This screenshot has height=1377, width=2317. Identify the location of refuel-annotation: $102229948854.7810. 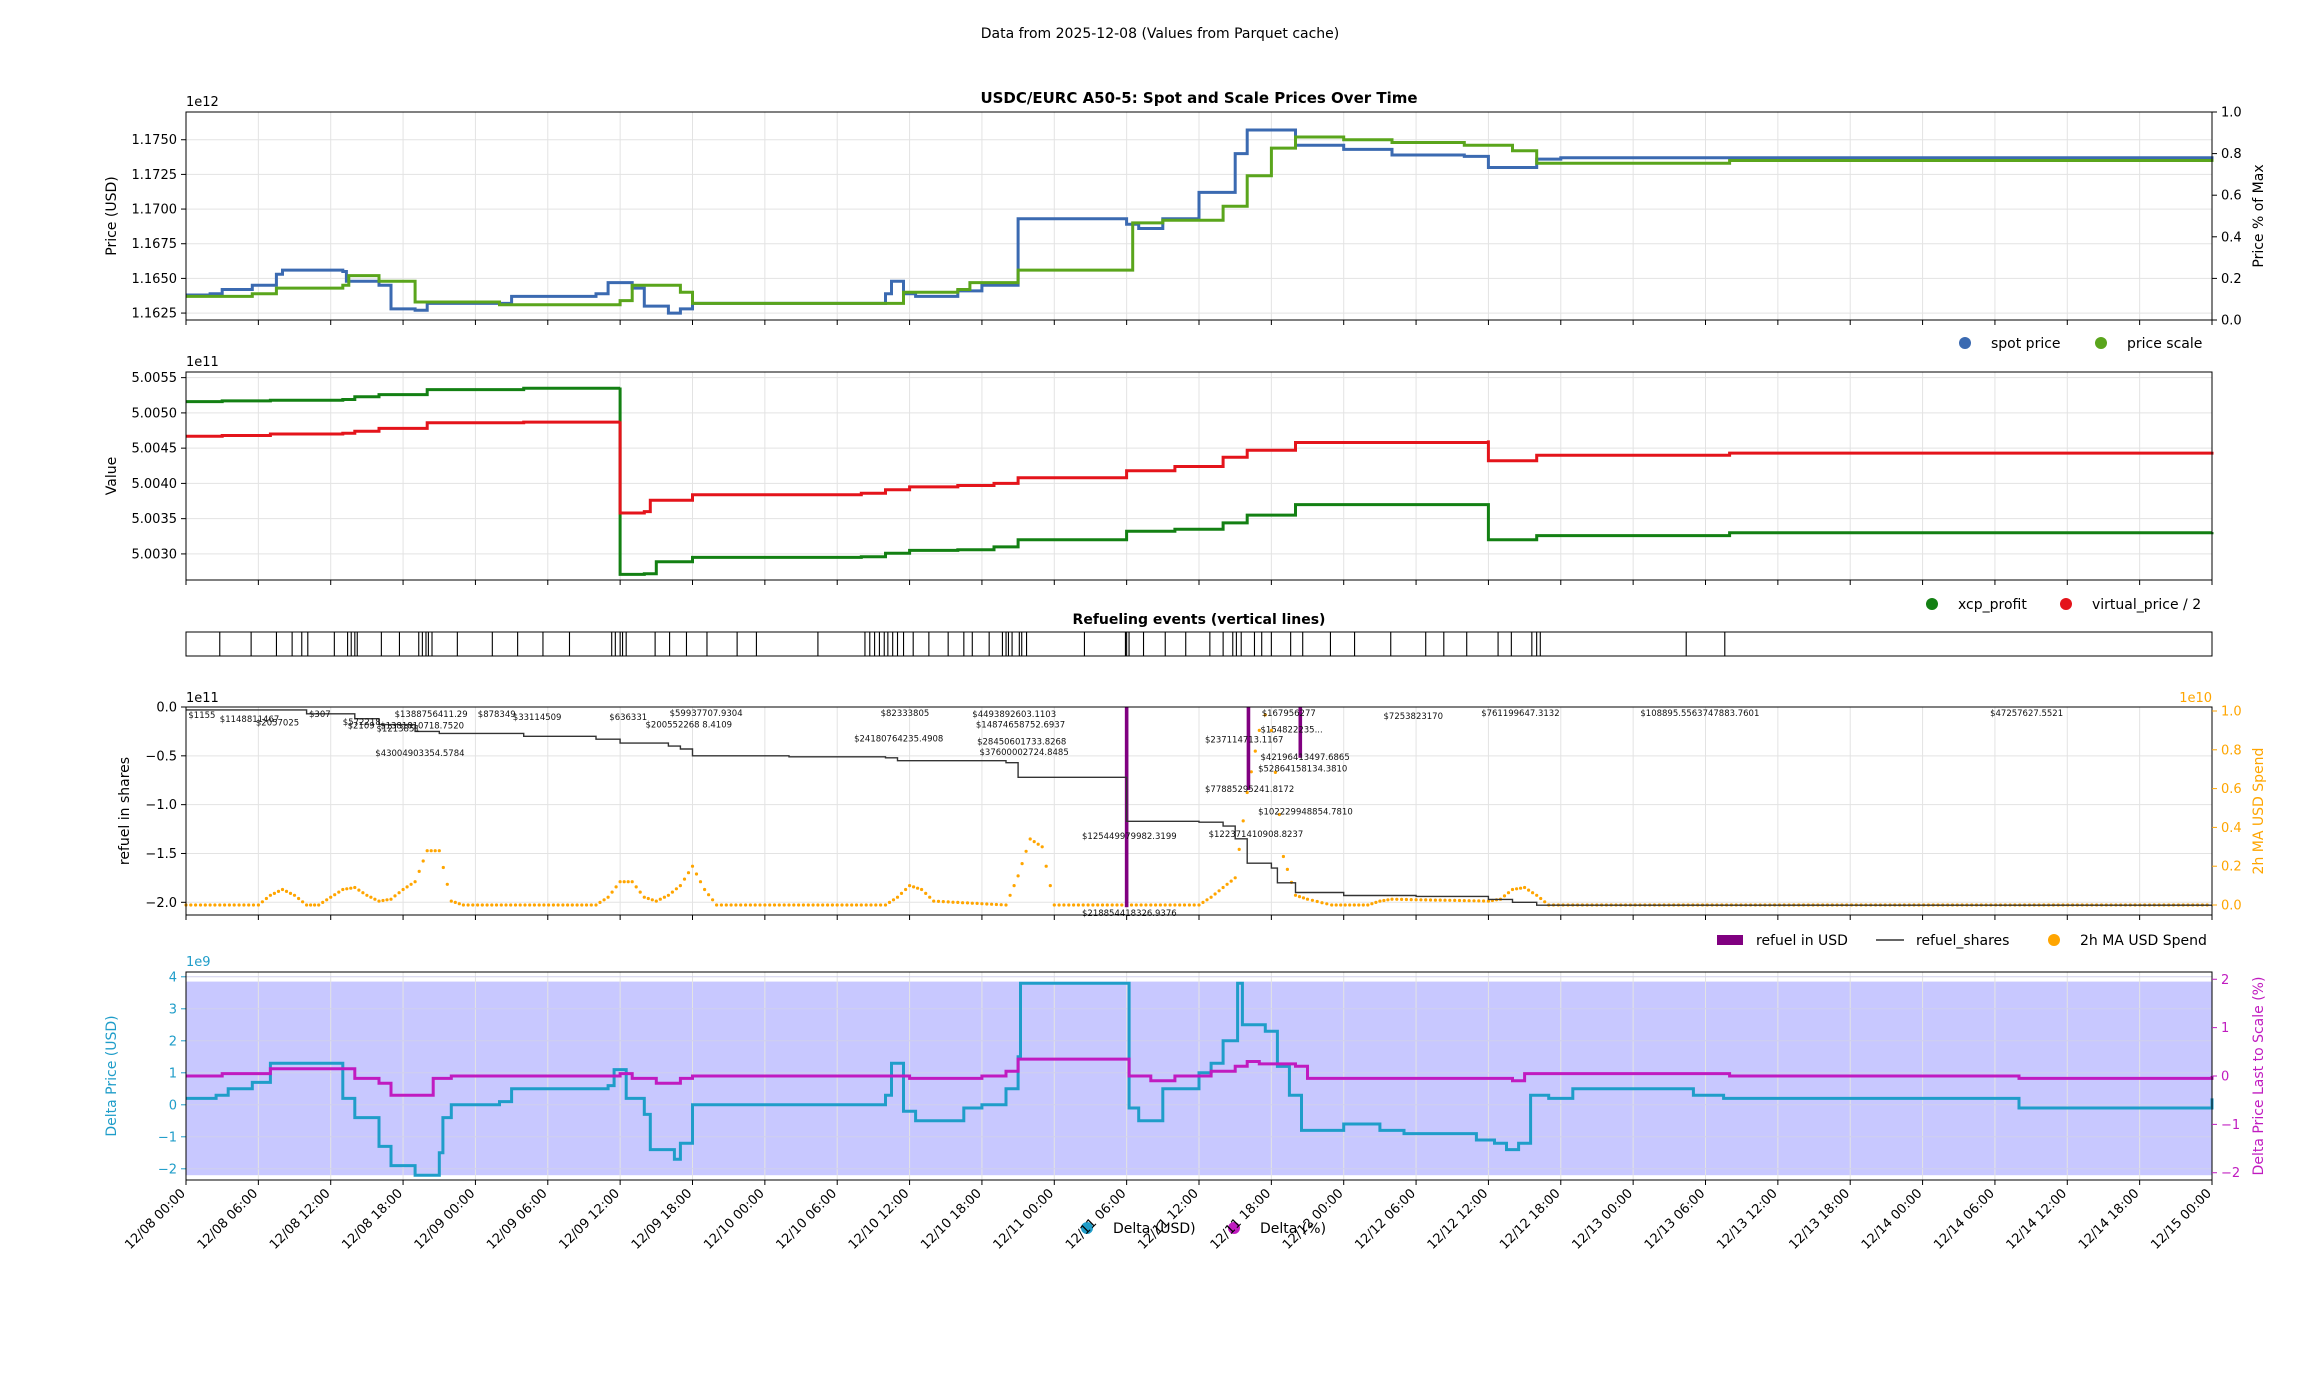
(1305, 813).